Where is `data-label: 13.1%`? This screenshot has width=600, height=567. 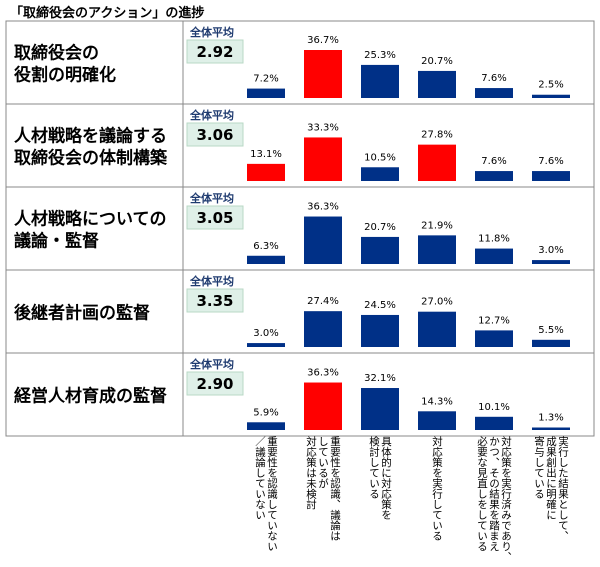
data-label: 13.1% is located at coordinates (266, 154).